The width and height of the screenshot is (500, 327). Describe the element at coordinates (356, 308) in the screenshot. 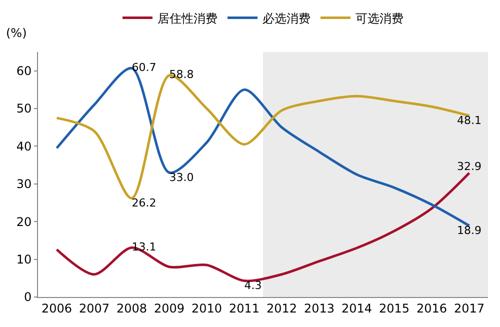

I see `x-tick-label: 2014` at that location.